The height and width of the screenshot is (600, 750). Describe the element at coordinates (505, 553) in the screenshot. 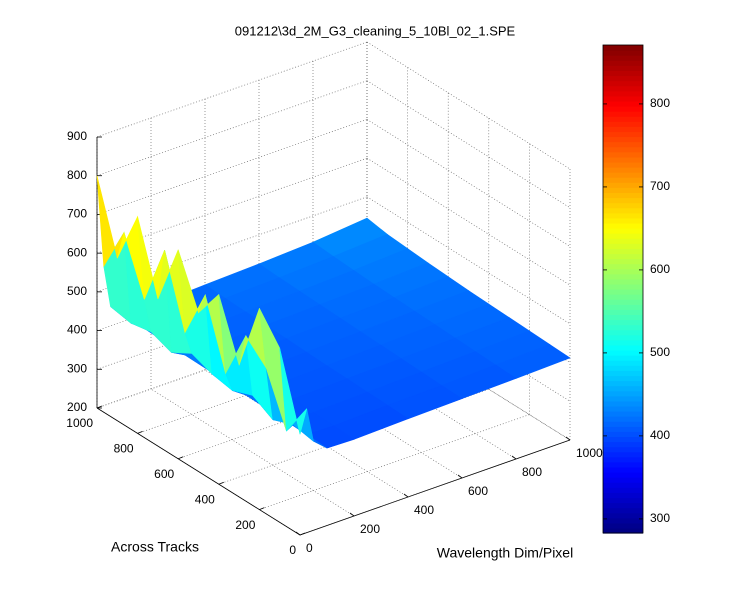

I see `x-axis-label: Wavelength Dim/Pixel` at that location.